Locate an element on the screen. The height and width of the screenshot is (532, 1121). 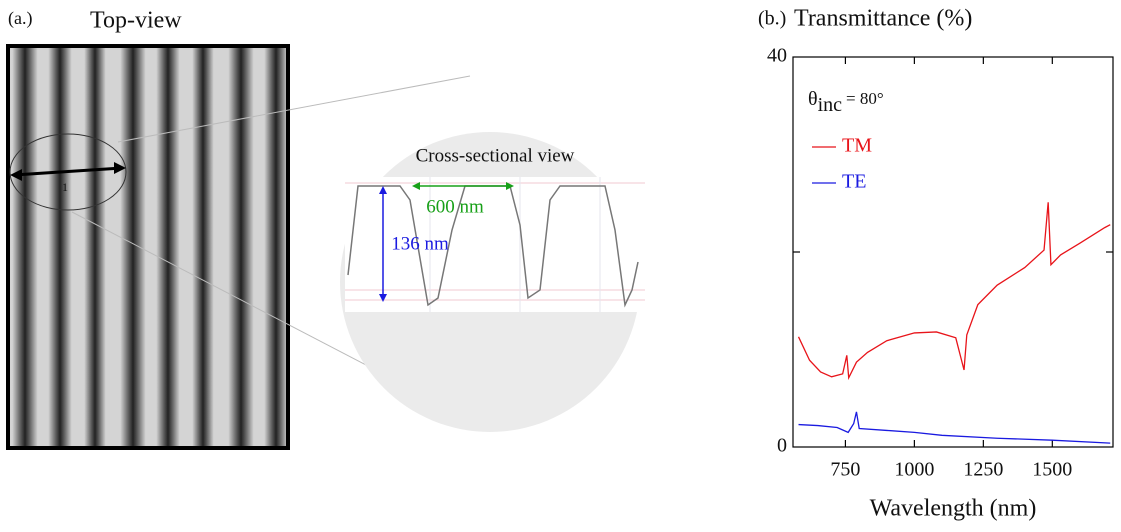
legend-label: TM is located at coordinates (857, 146).